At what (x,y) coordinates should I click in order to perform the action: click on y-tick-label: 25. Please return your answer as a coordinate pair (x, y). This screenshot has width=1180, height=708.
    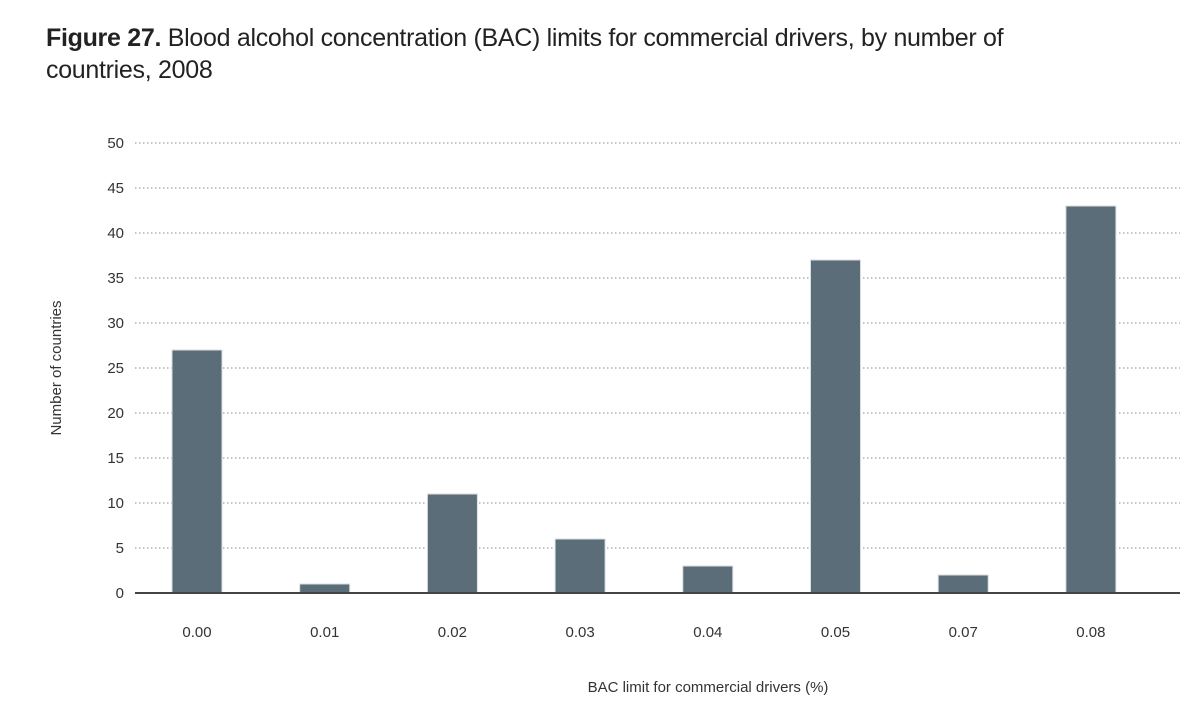
    Looking at the image, I should click on (115, 368).